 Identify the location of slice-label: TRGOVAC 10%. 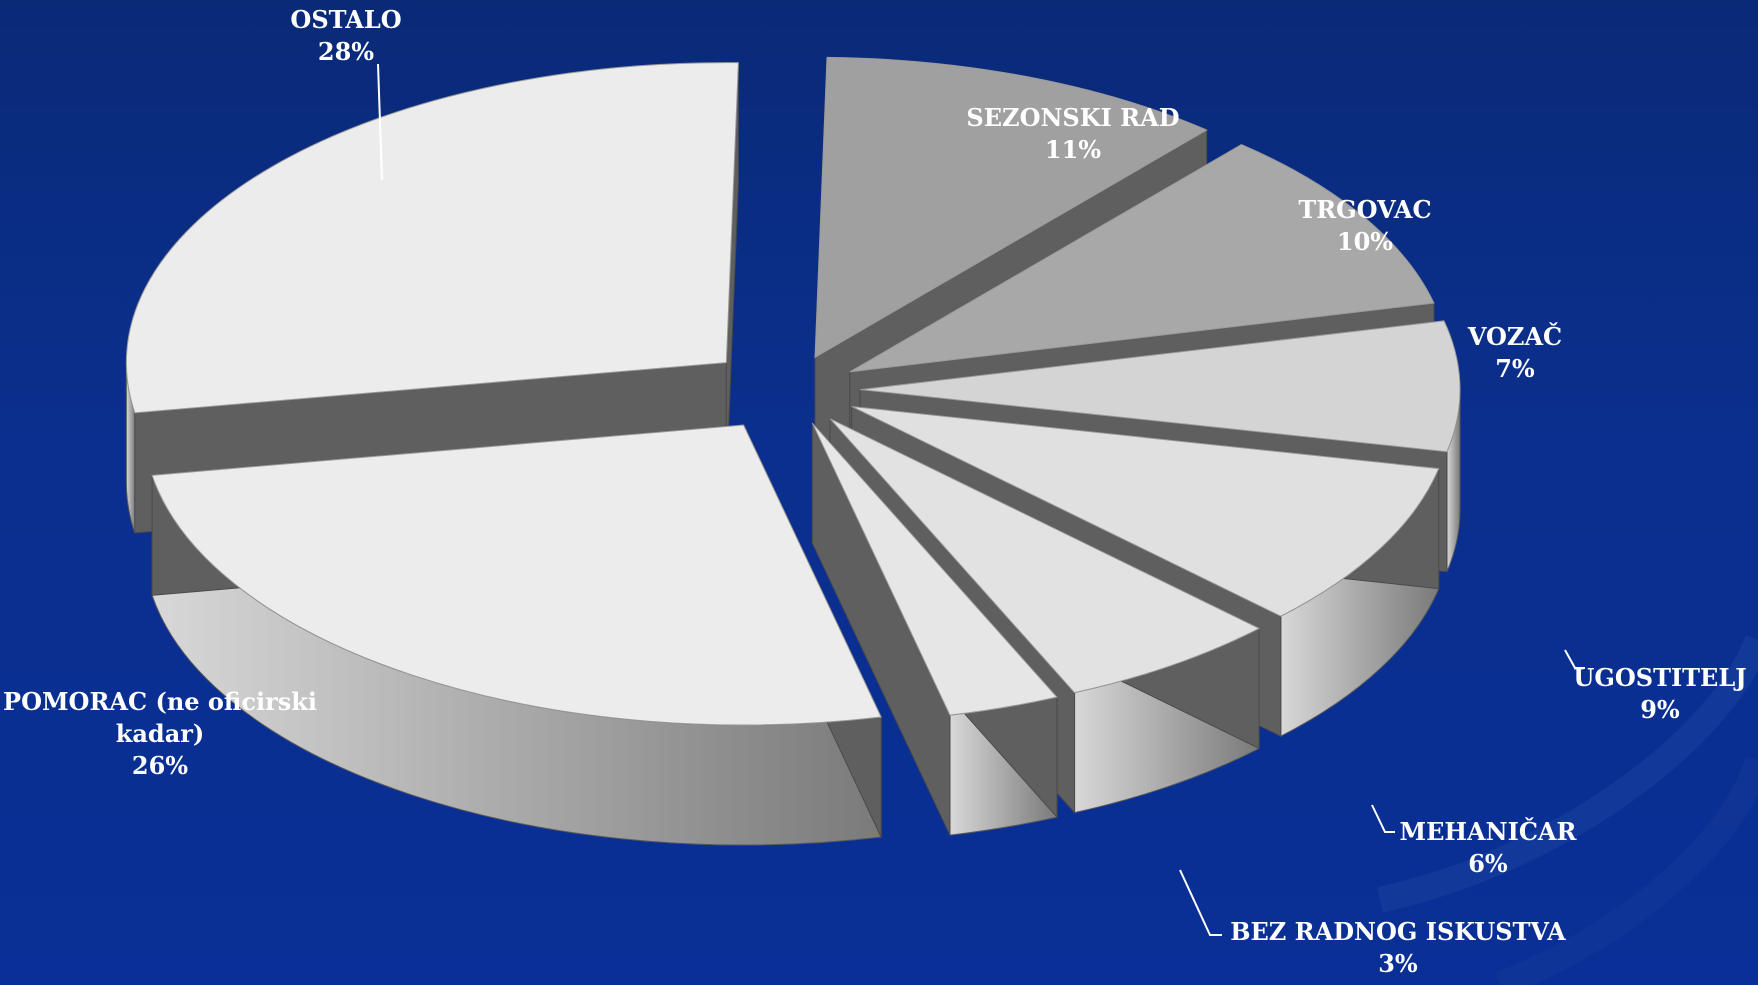
(1364, 225).